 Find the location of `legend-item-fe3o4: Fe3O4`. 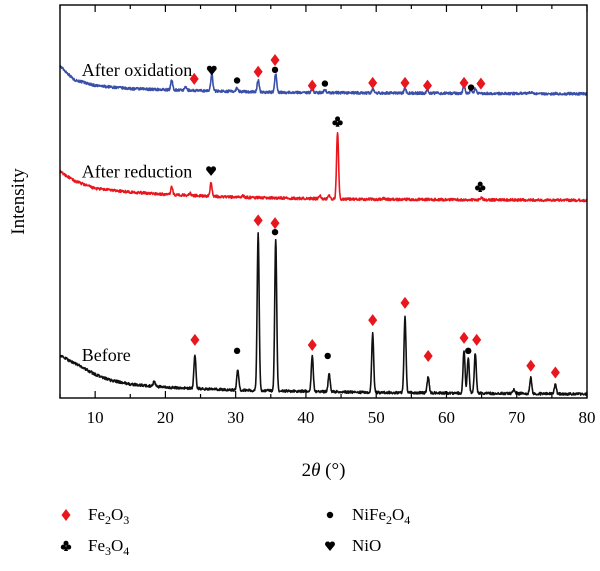

legend-item-fe3o4: Fe3O4 is located at coordinates (94, 547).